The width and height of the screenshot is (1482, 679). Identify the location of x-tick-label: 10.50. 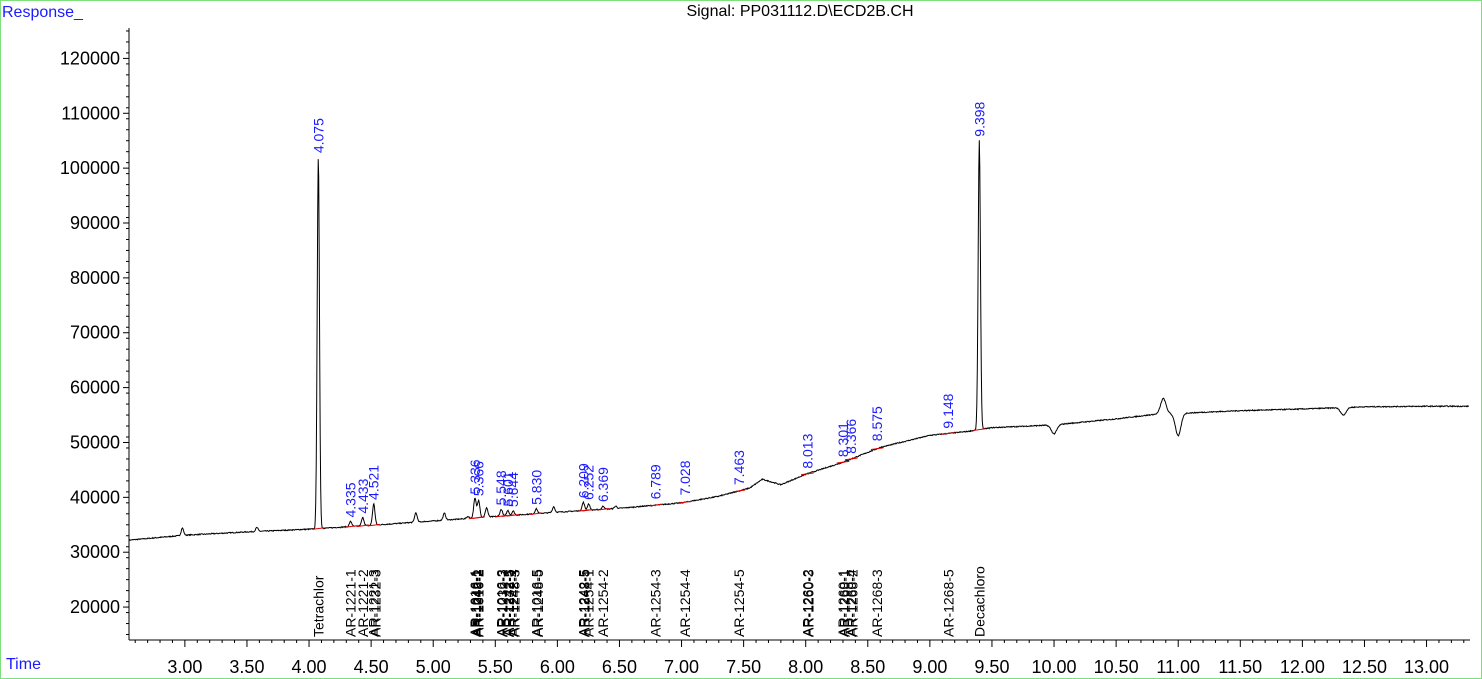
(1116, 667).